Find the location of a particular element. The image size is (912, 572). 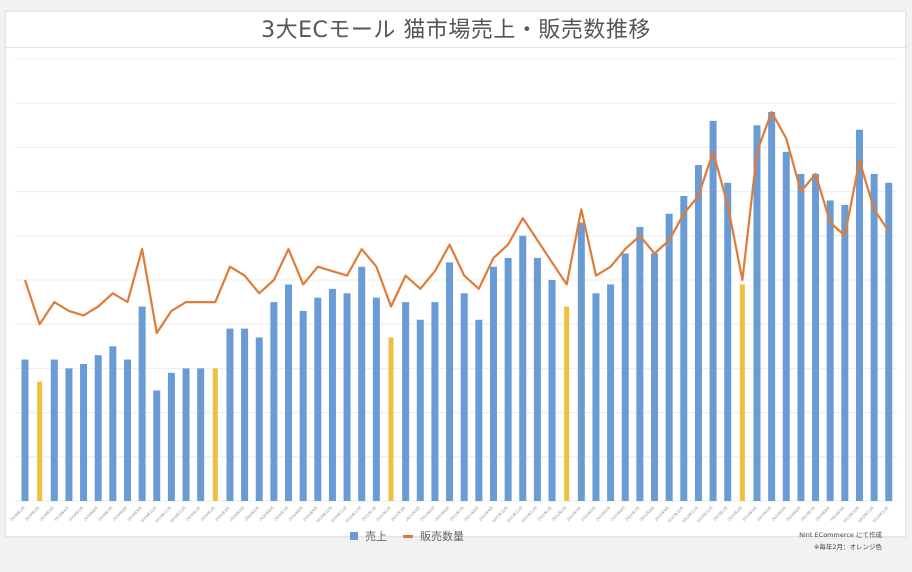

x-axis-label: 2021年3月 is located at coordinates (398, 513).